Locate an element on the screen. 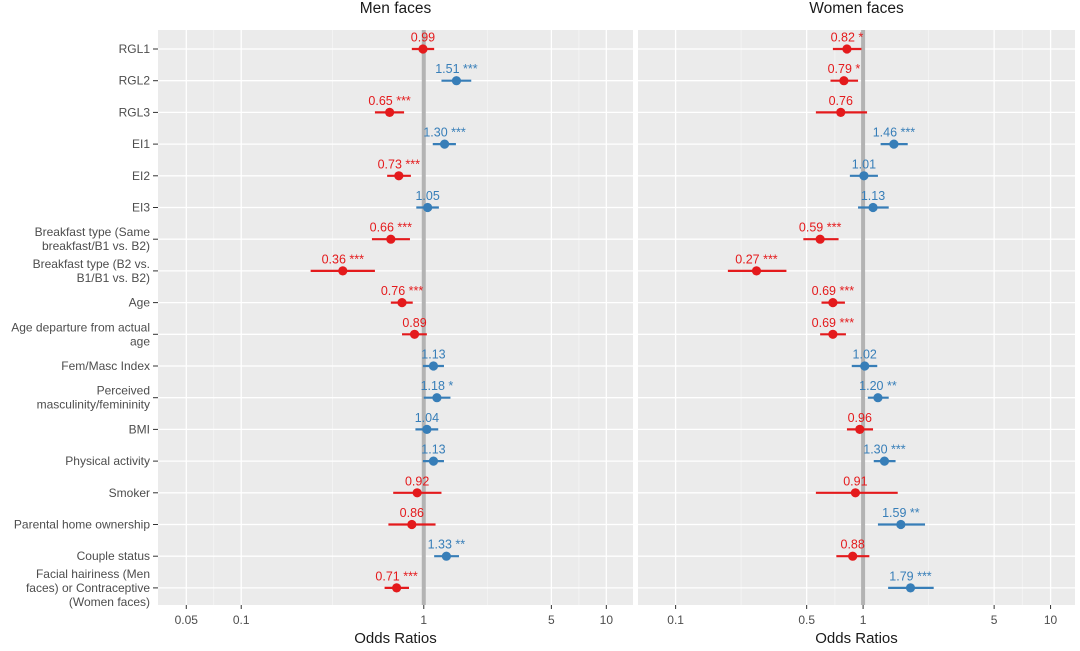  row-label-line: Breakfast type (B2 vs. is located at coordinates (91, 264).